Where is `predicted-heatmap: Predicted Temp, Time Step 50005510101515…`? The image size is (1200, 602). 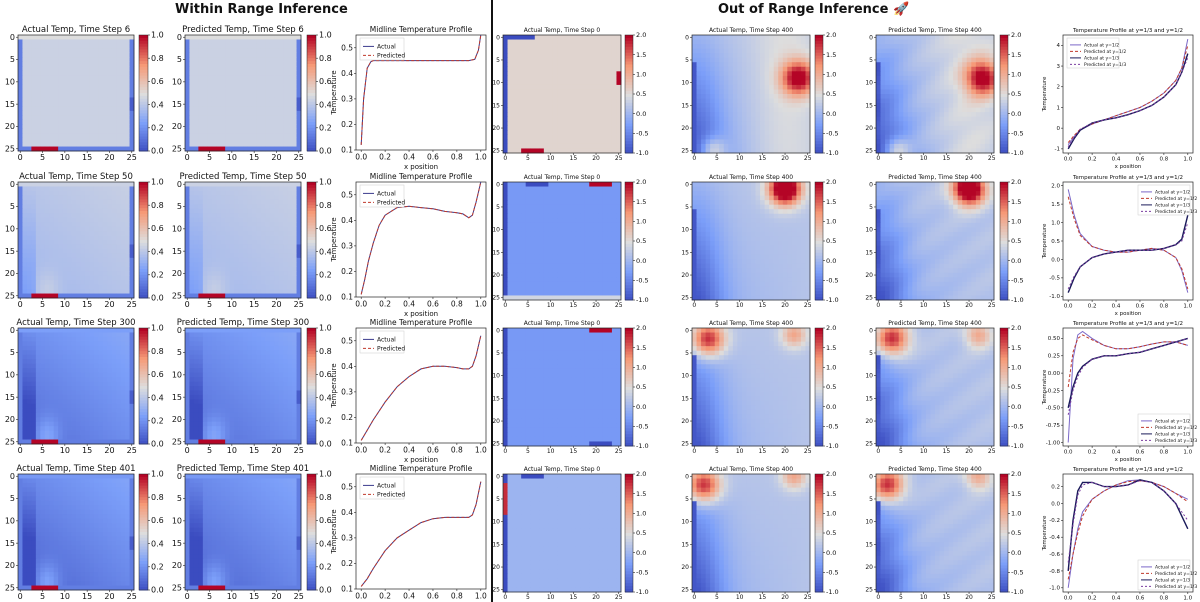
predicted-heatmap: Predicted Temp, Time Step 50005510101515… is located at coordinates (239, 240).